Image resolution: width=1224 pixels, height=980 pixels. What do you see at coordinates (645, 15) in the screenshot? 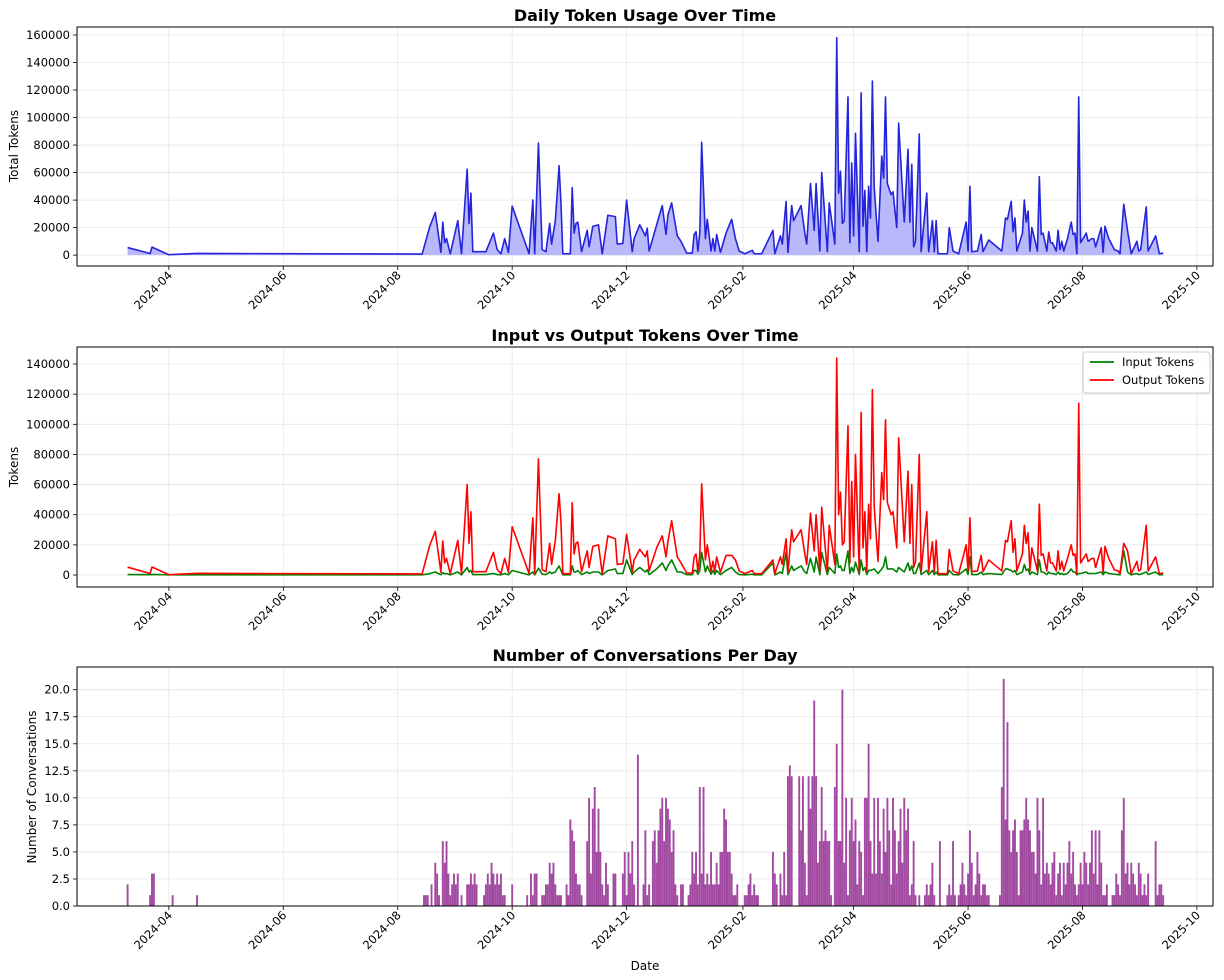
I see `chart-title-daily-token-usage: Daily Token Usage Over Time` at bounding box center [645, 15].